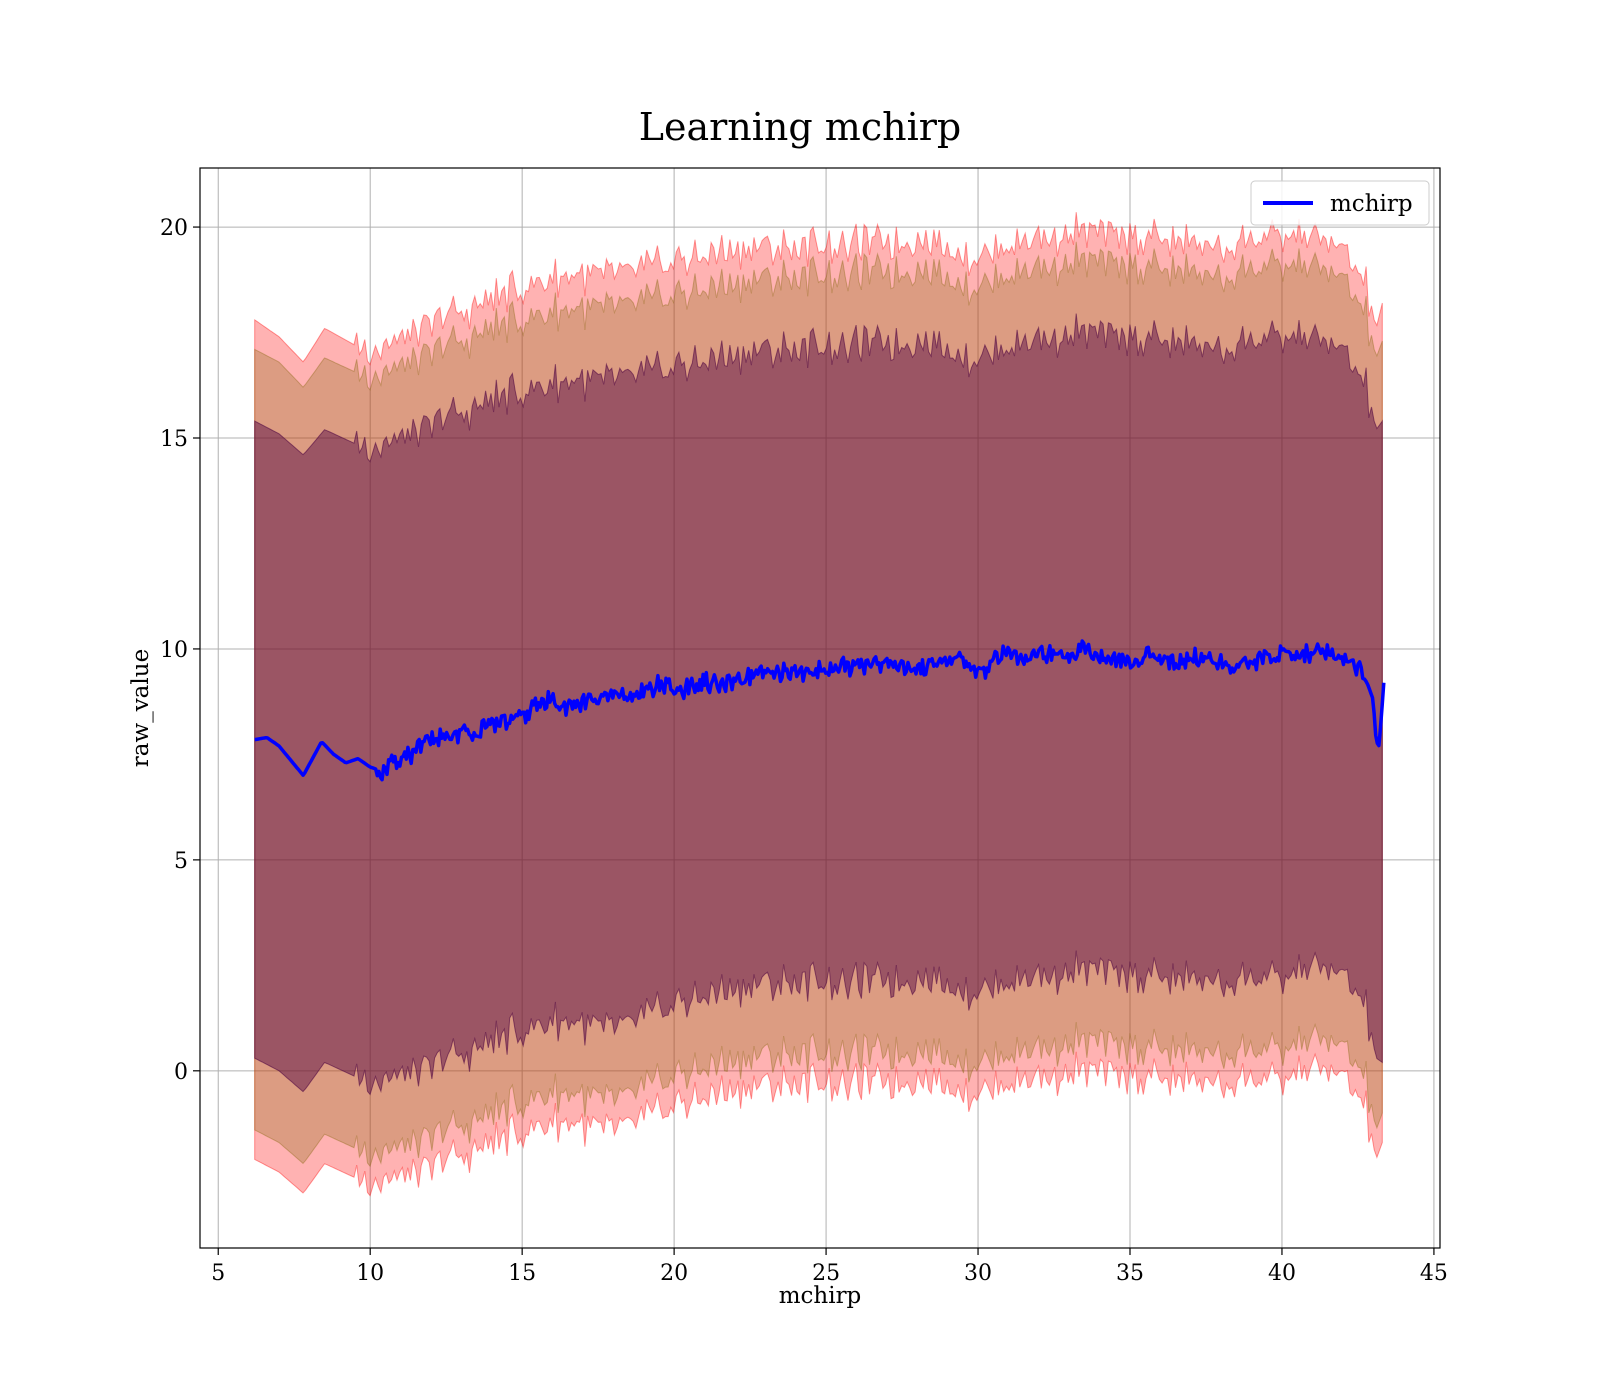  What do you see at coordinates (1130, 1273) in the screenshot?
I see `x-tick-label: 35` at bounding box center [1130, 1273].